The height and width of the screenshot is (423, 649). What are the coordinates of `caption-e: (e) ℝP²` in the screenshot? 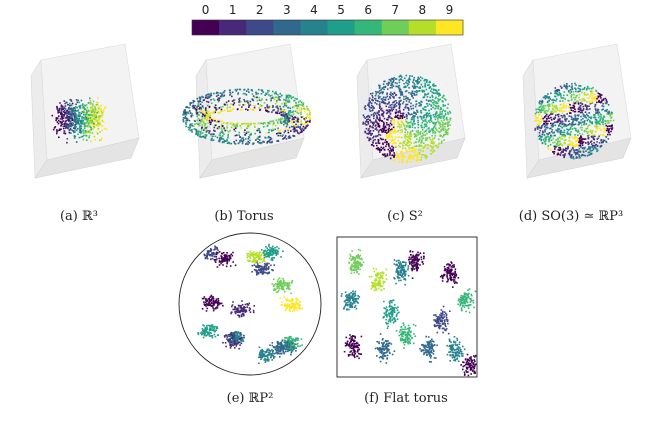 It's located at (250, 398).